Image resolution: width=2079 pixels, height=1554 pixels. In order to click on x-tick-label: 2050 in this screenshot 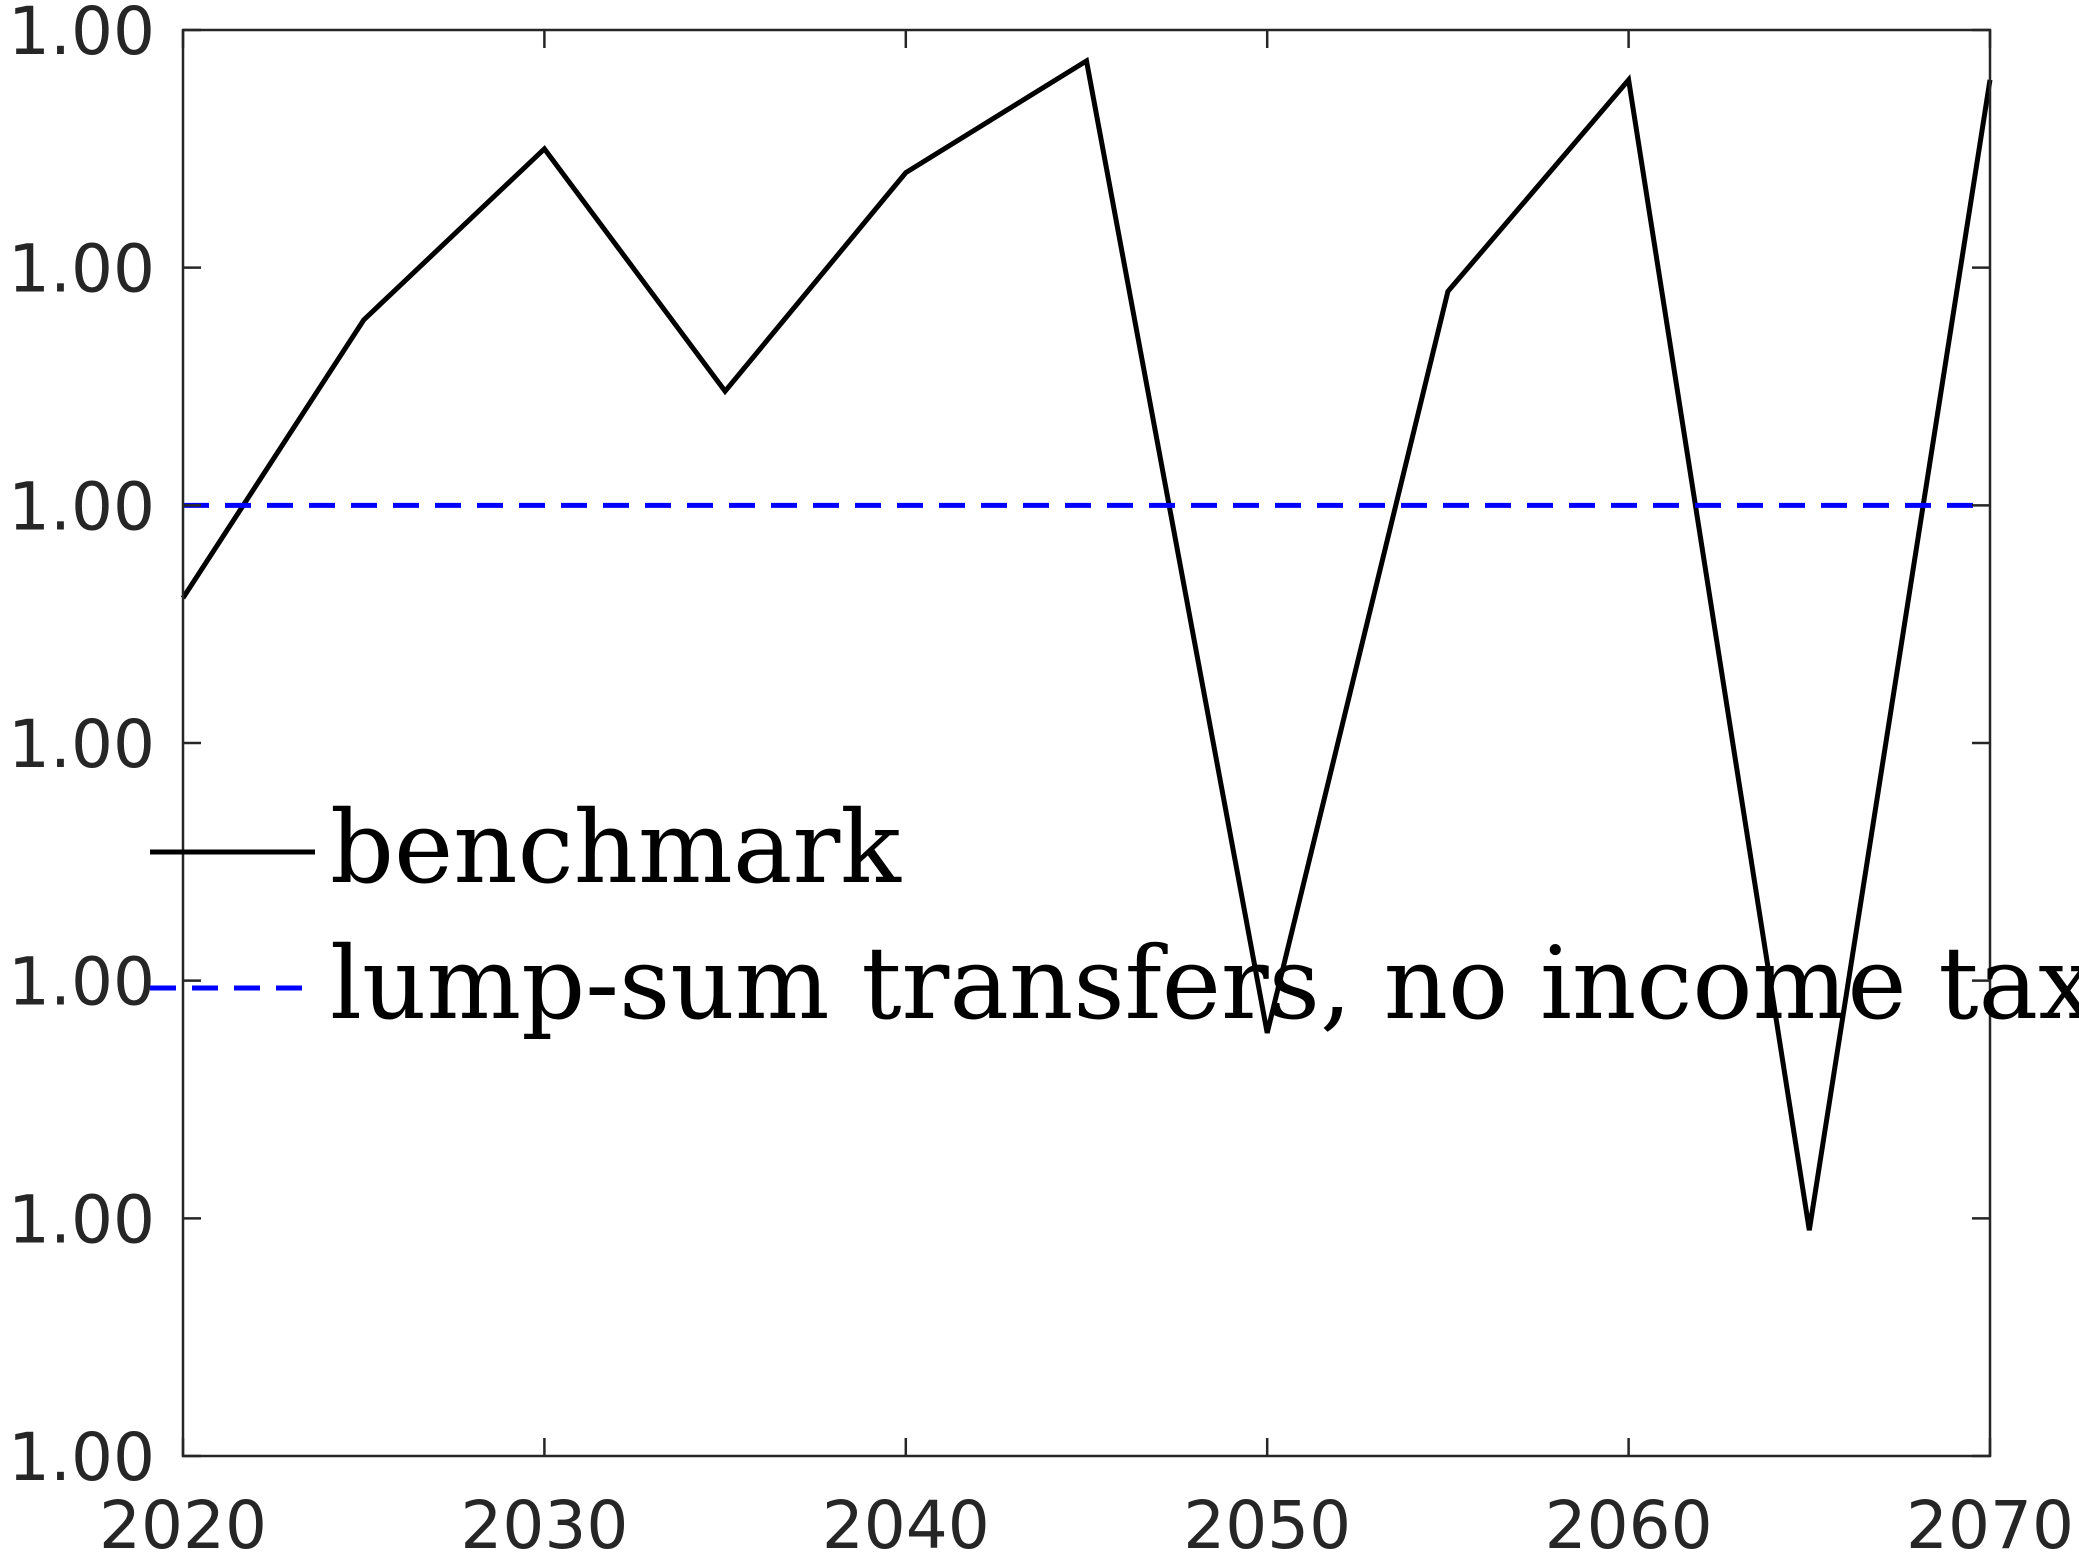, I will do `click(1267, 1520)`.